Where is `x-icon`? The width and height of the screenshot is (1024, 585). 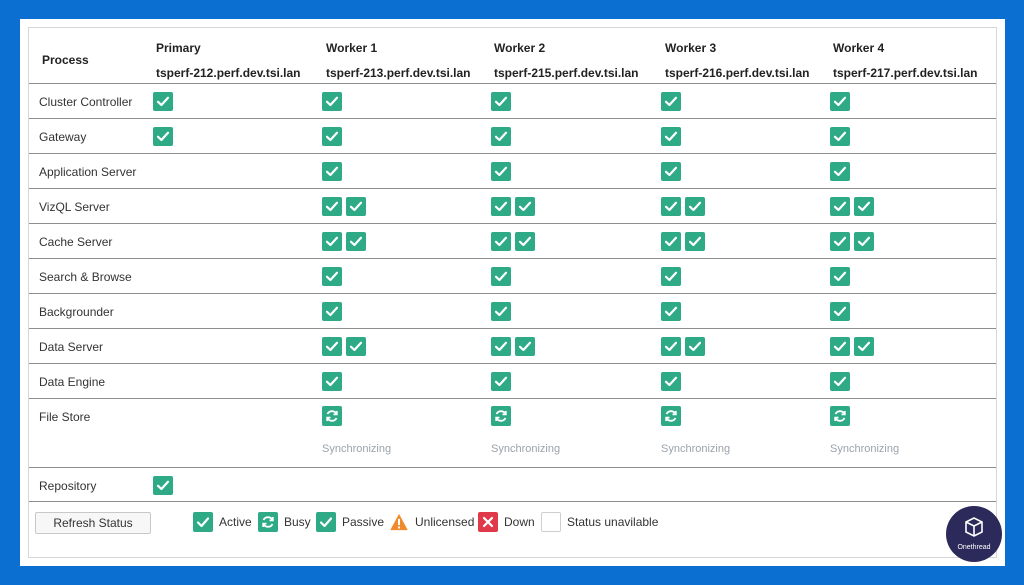 x-icon is located at coordinates (488, 522).